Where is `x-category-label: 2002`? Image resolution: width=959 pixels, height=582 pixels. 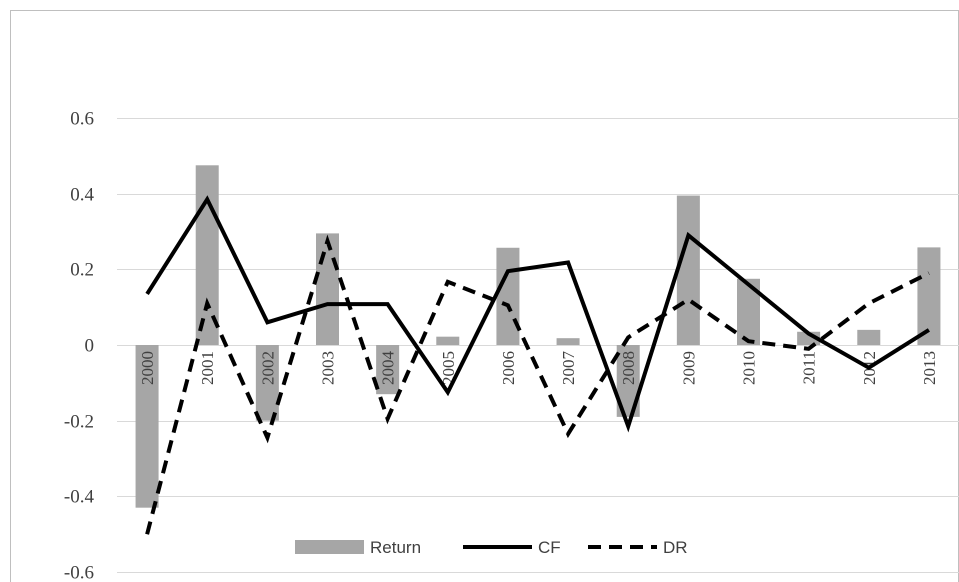 x-category-label: 2002 is located at coordinates (267, 368).